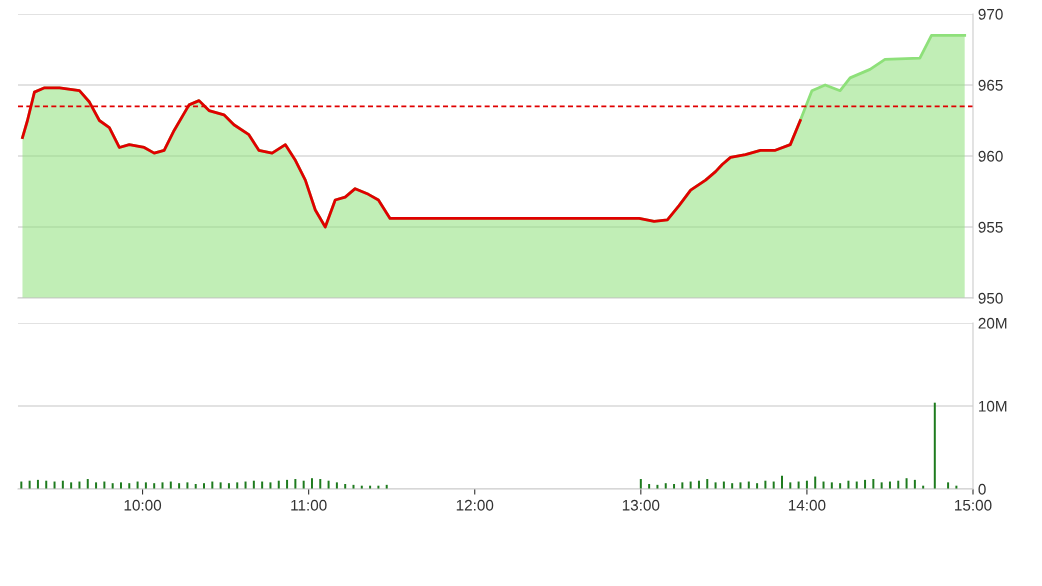  Describe the element at coordinates (973, 505) in the screenshot. I see `x-tick-label: 15:00` at that location.